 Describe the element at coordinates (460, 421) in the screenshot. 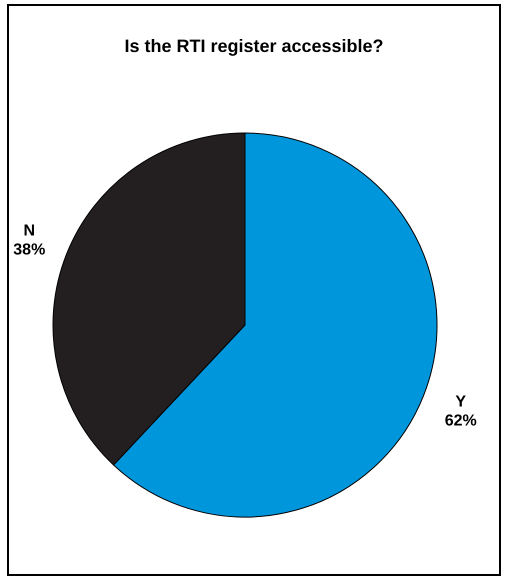

I see `data-label: 62%` at that location.